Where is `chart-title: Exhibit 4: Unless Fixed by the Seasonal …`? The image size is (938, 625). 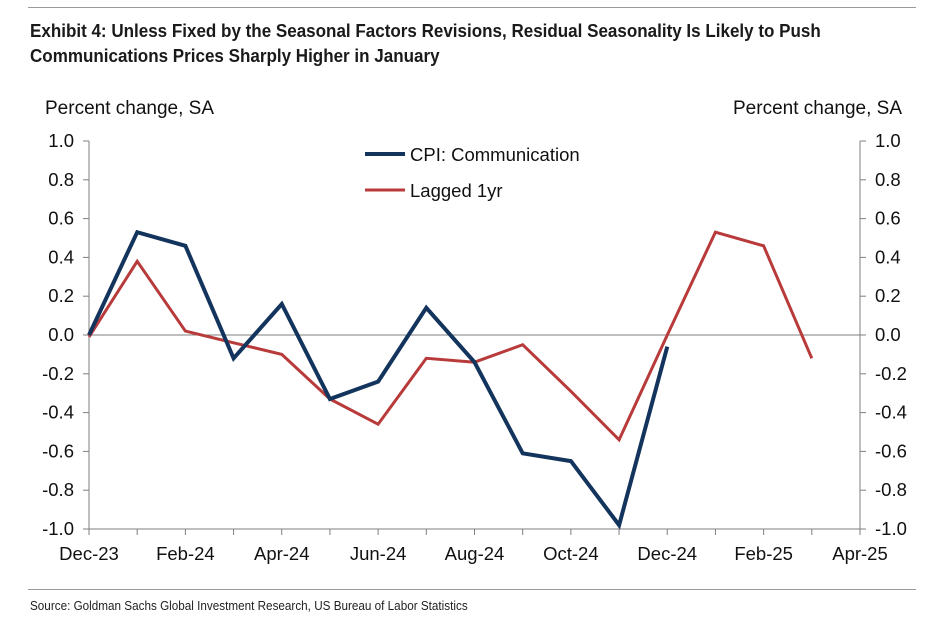 chart-title: Exhibit 4: Unless Fixed by the Seasonal … is located at coordinates (435, 43).